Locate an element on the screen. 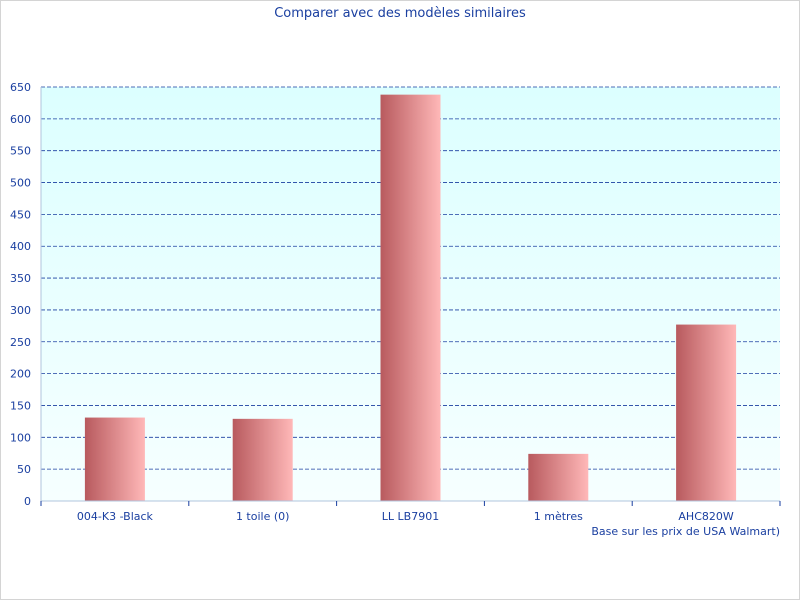  y-tick-label: 450 is located at coordinates (20, 214).